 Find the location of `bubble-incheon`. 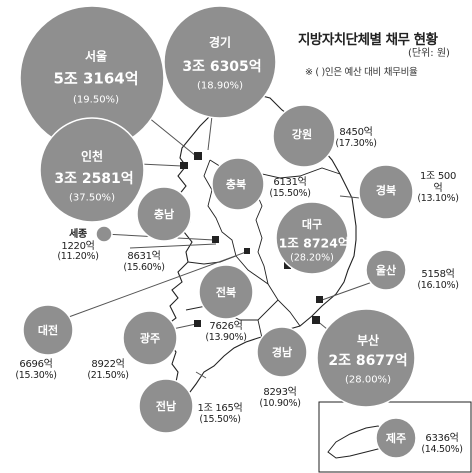

bubble-incheon is located at coordinates (92, 170).